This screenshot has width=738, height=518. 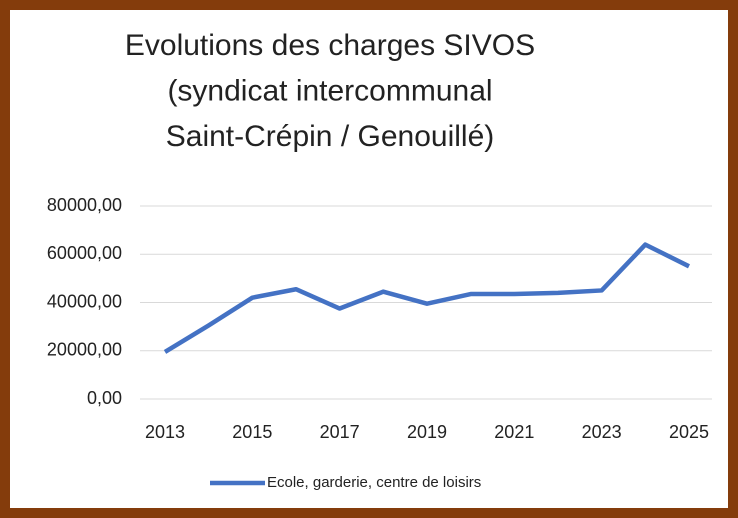 I want to click on y-tick-label: 0,00, so click(x=104, y=398).